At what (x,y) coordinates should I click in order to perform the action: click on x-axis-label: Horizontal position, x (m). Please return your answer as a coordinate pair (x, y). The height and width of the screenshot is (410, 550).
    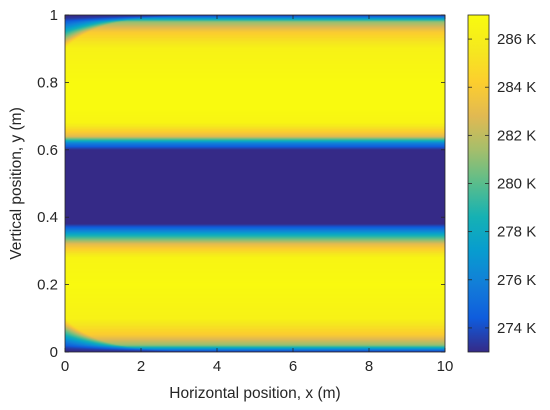
    Looking at the image, I should click on (254, 393).